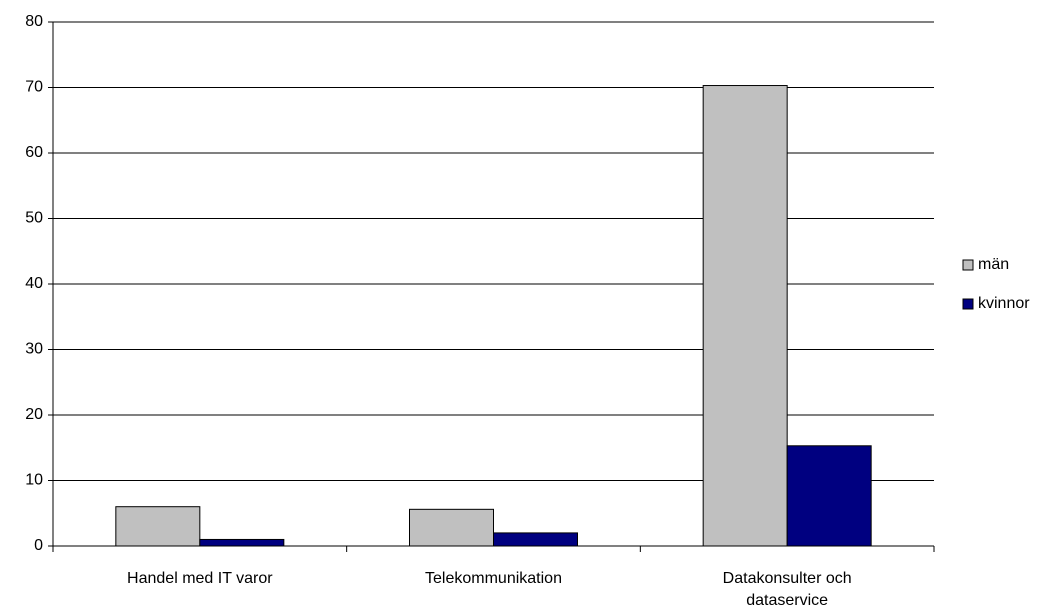 The width and height of the screenshot is (1058, 616). Describe the element at coordinates (34, 152) in the screenshot. I see `y-tick-label: 60` at that location.